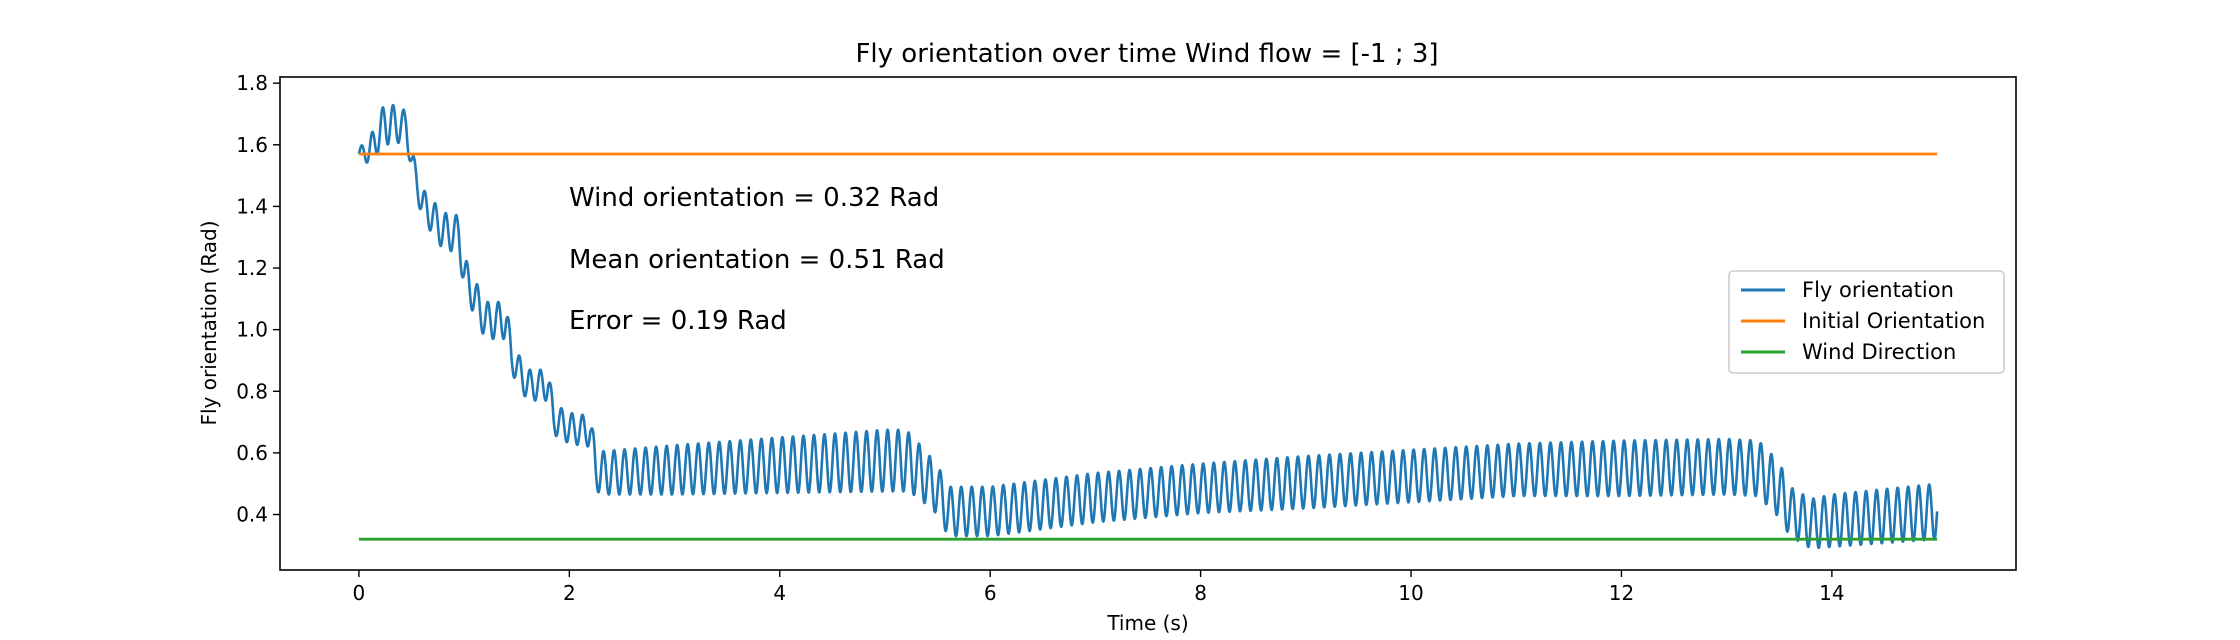  Describe the element at coordinates (252, 453) in the screenshot. I see `y-tick-label: 0.6` at that location.